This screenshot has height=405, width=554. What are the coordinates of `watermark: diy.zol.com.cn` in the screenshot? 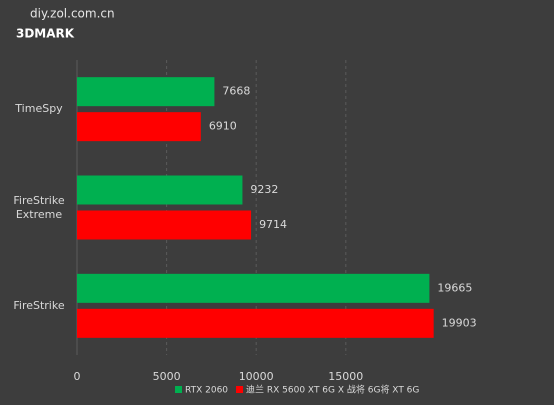 It's located at (72, 14).